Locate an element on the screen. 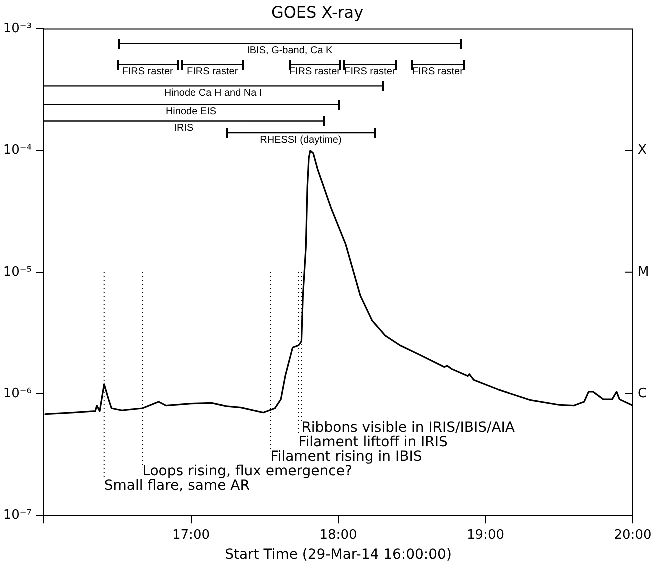 This screenshot has height=568, width=662. text: X is located at coordinates (642, 150).